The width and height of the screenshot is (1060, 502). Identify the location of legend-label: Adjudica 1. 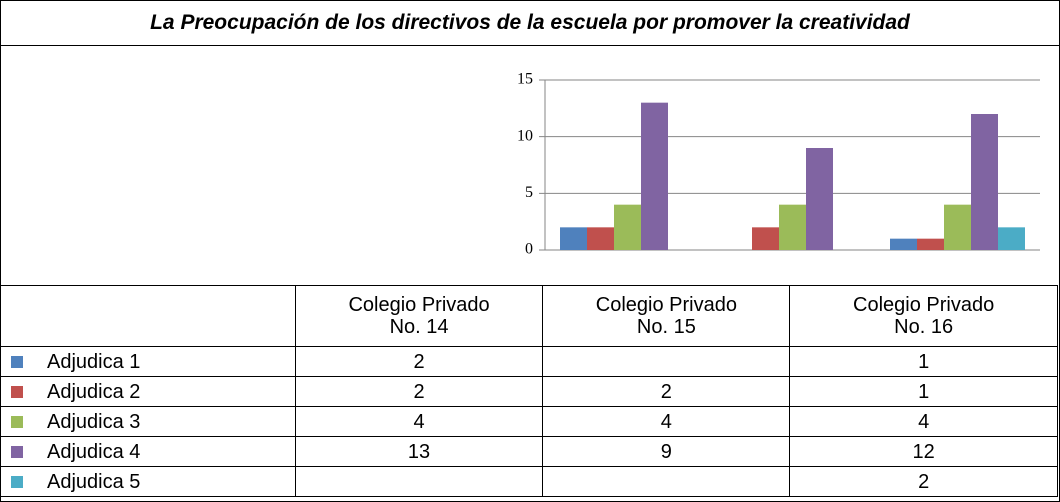
(94, 361).